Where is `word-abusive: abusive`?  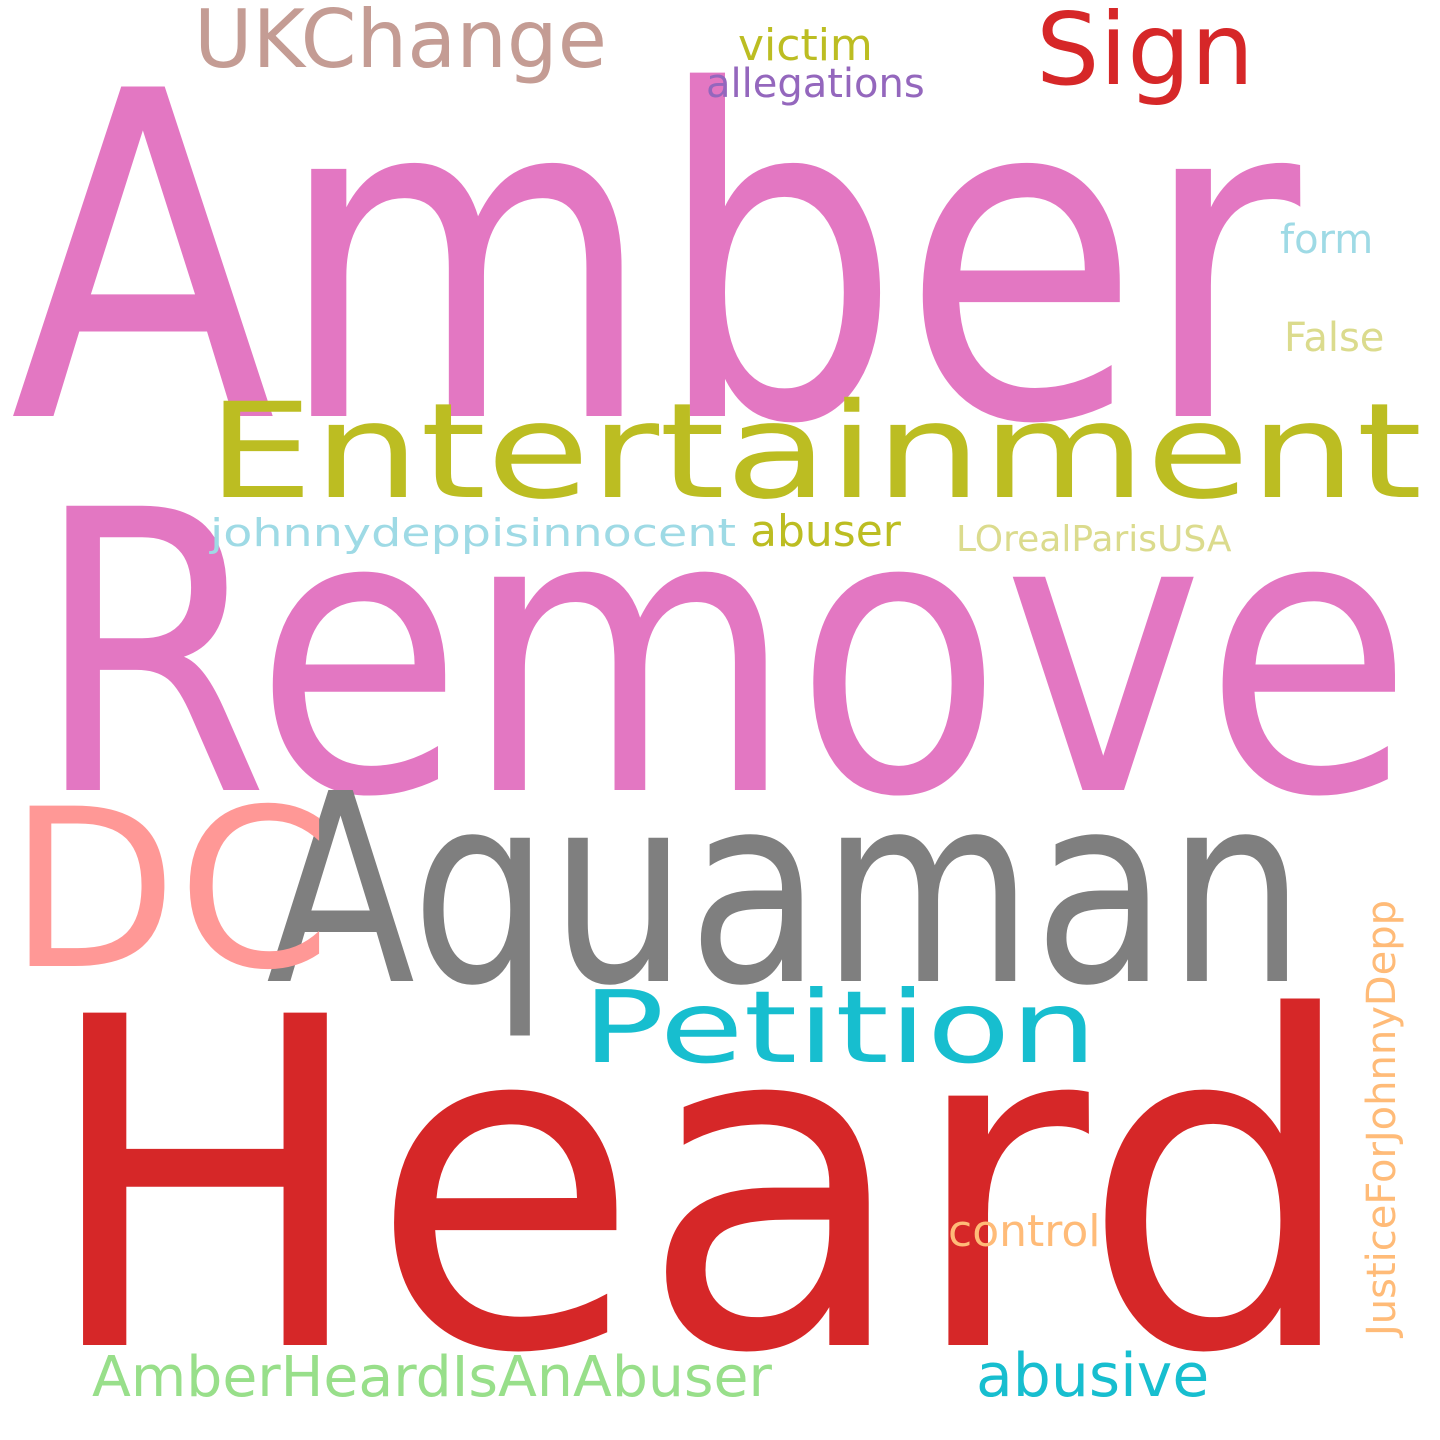 word-abusive: abusive is located at coordinates (1093, 1376).